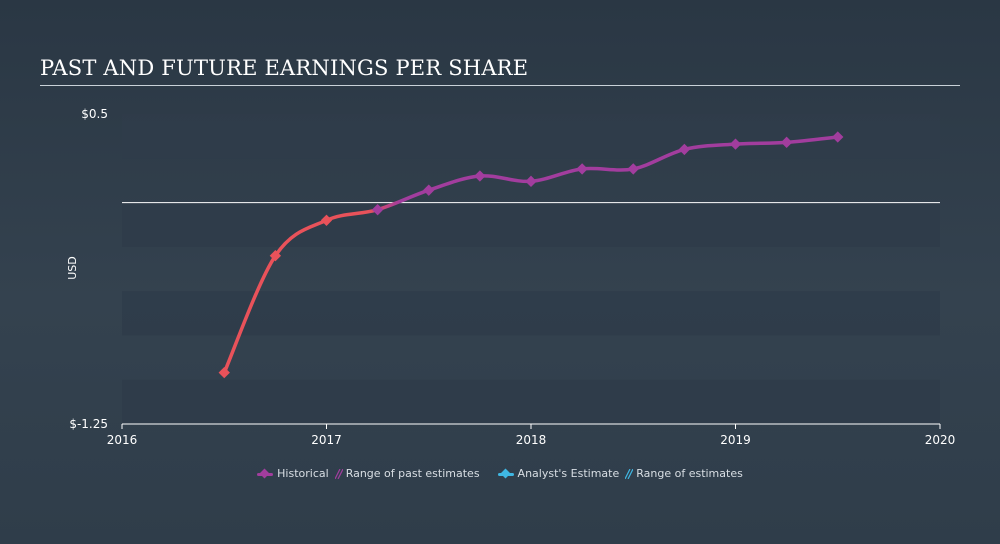  I want to click on y-tick-label: $0.5, so click(94, 114).